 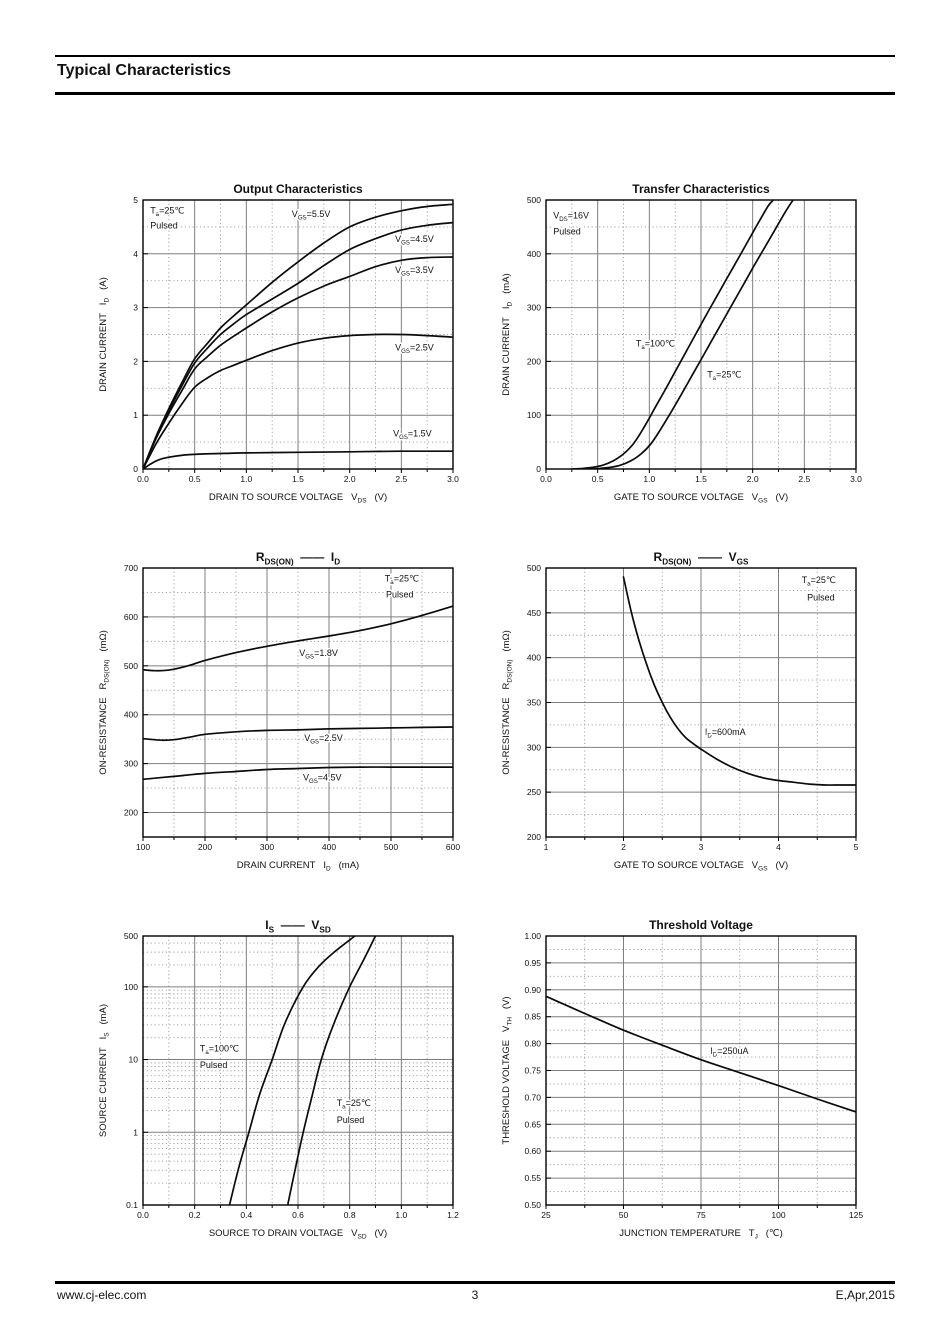 I want to click on y-axis-label: ON-RESISTANCE RDS(ON) (mΩ), so click(x=104, y=702).